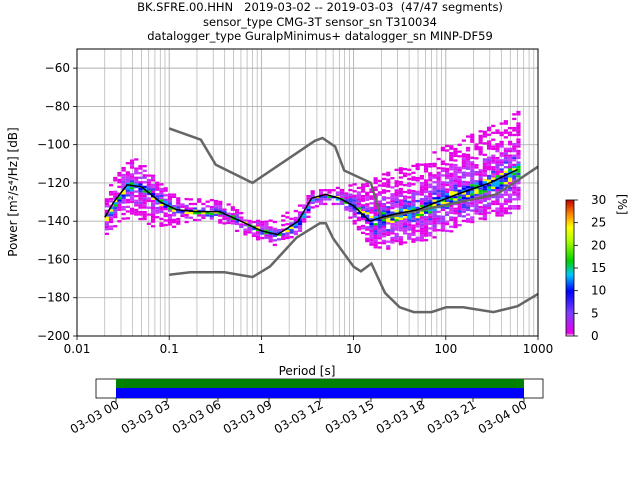  I want to click on title-line-2: sensor_type CMG-3T sensor_sn T310034, so click(320, 21).